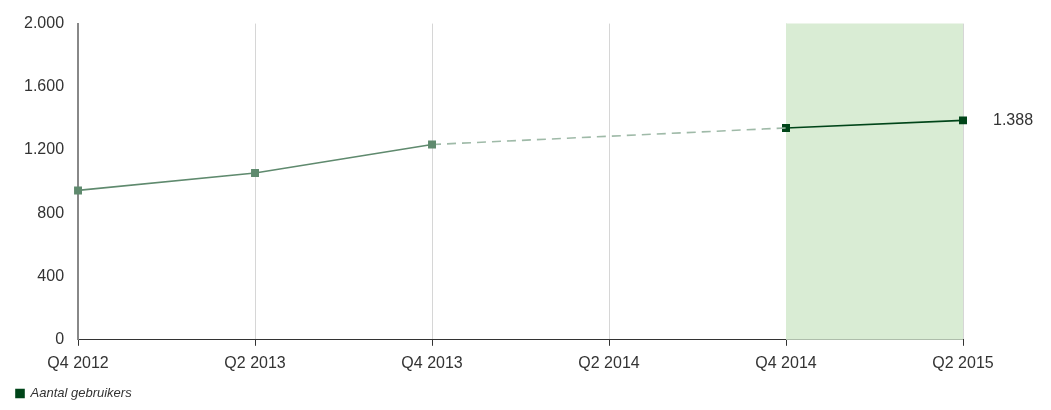 This screenshot has width=1051, height=410. What do you see at coordinates (255, 362) in the screenshot?
I see `x-tick-label: Q2 2013` at bounding box center [255, 362].